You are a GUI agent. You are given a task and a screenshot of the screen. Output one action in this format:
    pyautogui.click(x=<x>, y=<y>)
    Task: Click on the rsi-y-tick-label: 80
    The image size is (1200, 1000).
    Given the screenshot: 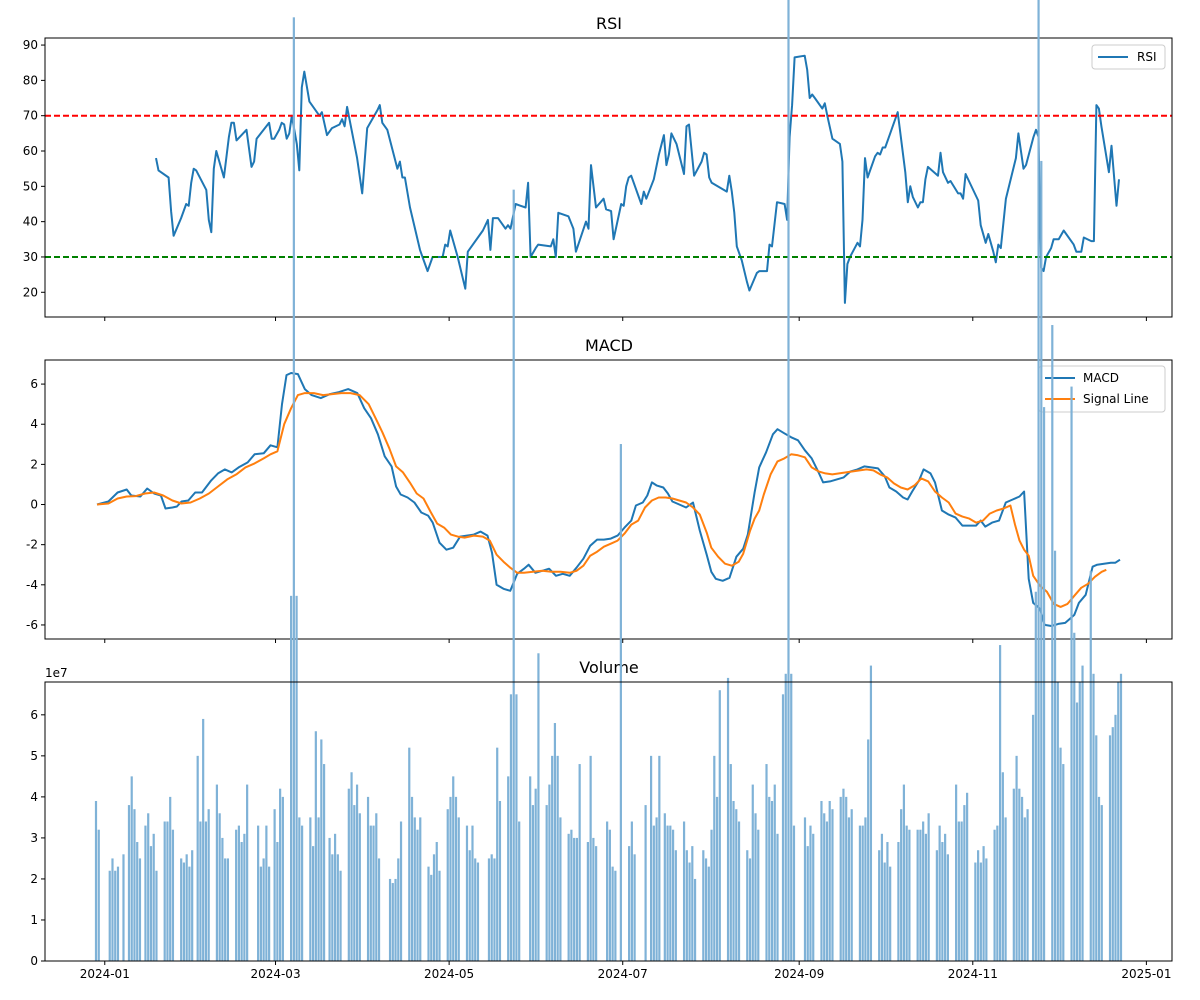 What is the action you would take?
    pyautogui.click(x=30, y=80)
    